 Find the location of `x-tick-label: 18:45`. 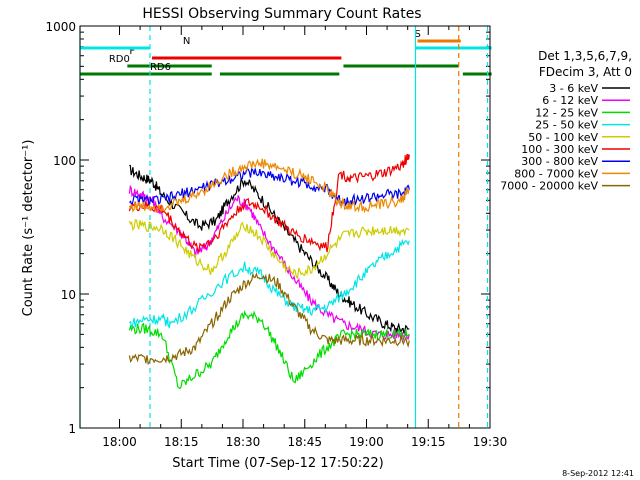

x-tick-label: 18:45 is located at coordinates (304, 442).